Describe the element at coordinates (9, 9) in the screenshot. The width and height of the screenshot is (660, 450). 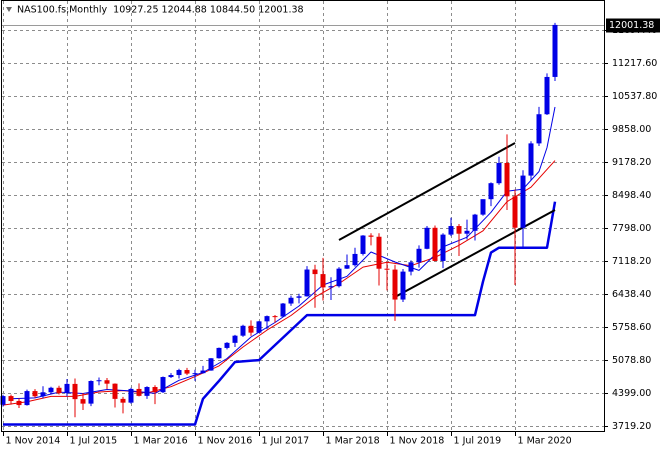
I see `title-icon` at that location.